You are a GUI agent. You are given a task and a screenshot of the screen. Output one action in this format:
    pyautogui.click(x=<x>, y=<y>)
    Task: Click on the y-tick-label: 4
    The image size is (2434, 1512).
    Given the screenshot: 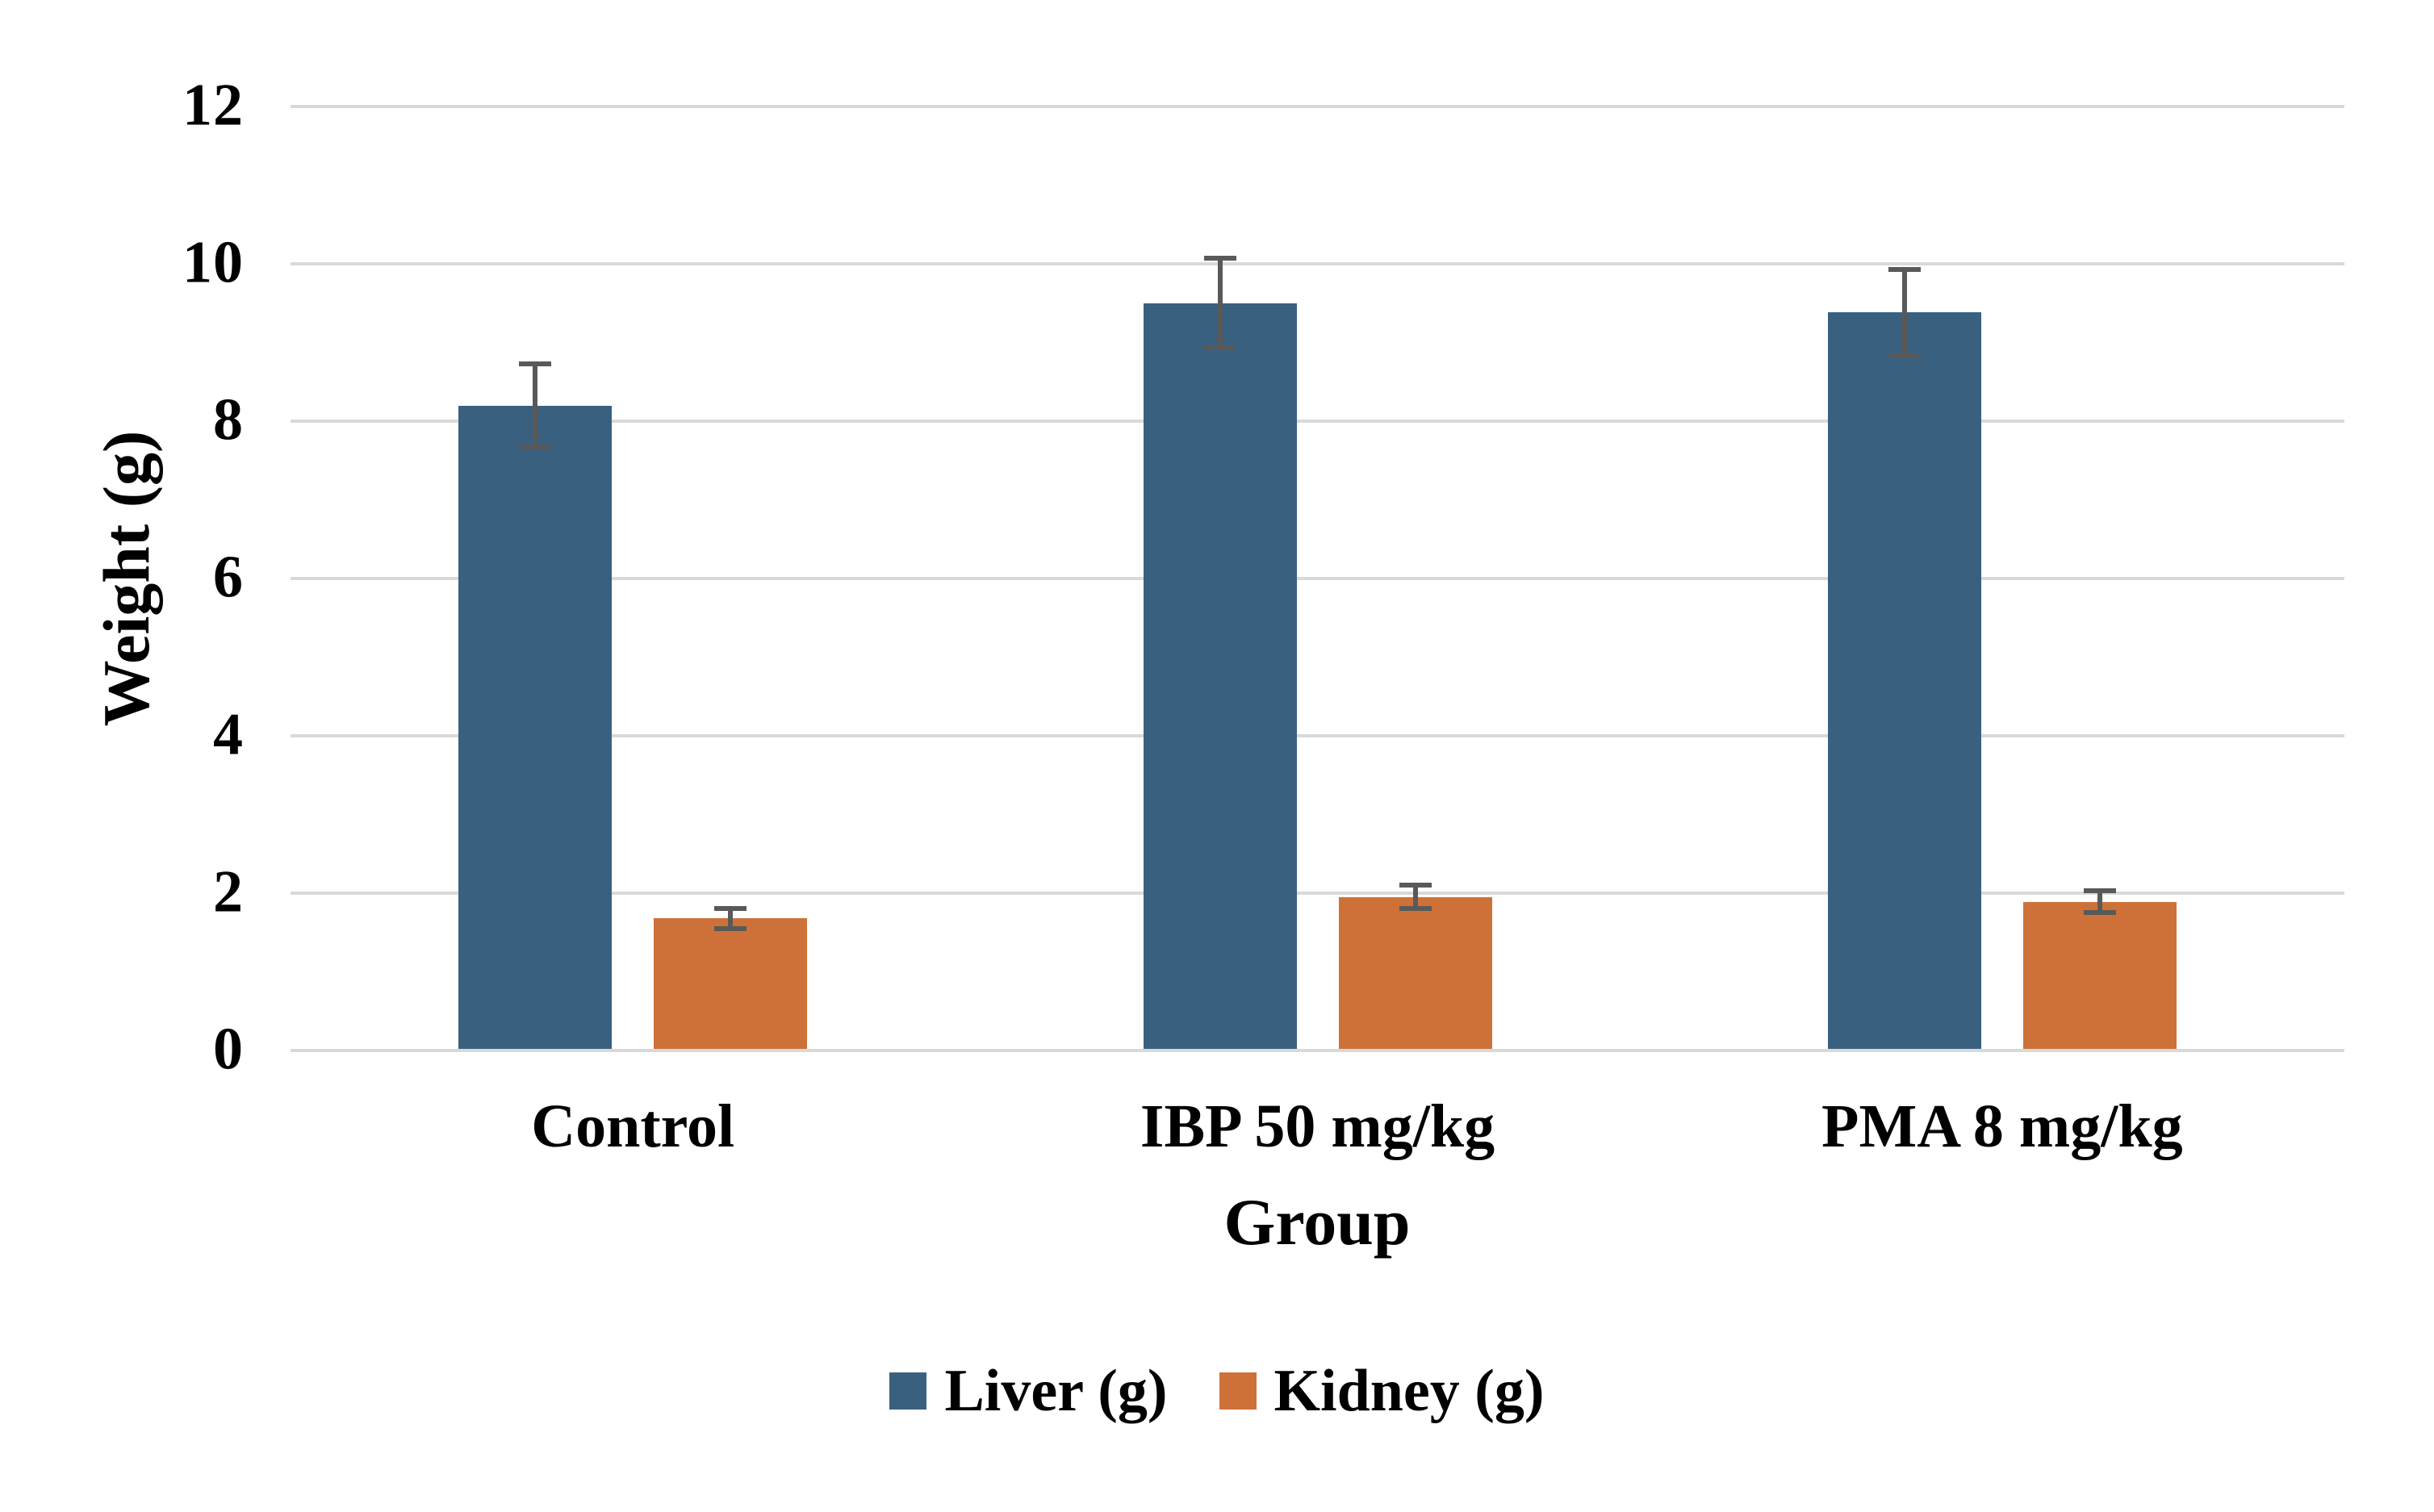 What is the action you would take?
    pyautogui.click(x=228, y=734)
    